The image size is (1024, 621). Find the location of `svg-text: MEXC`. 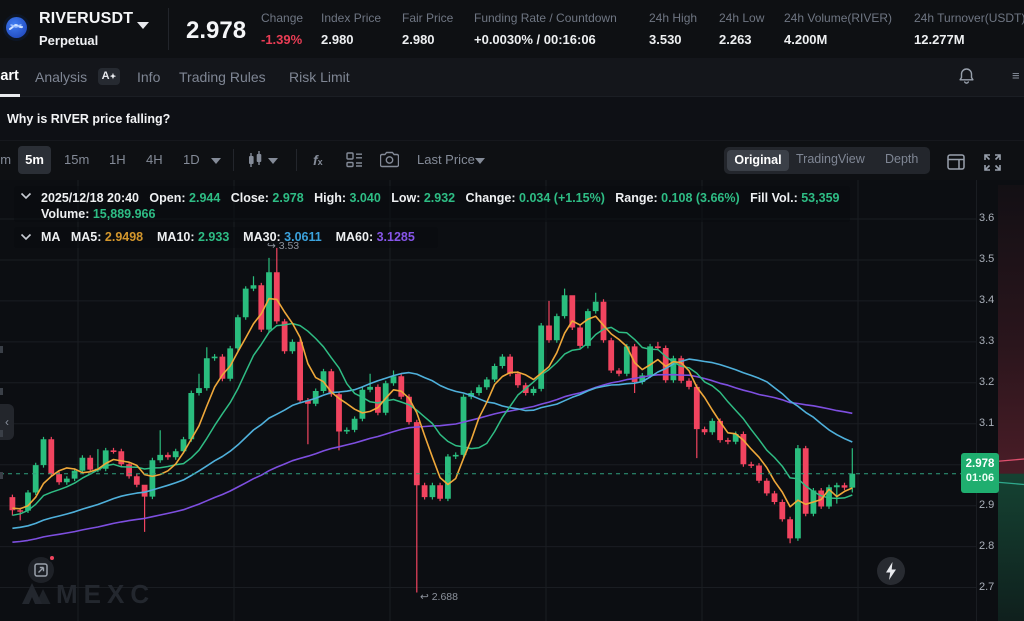

svg-text: MEXC is located at coordinates (105, 593).